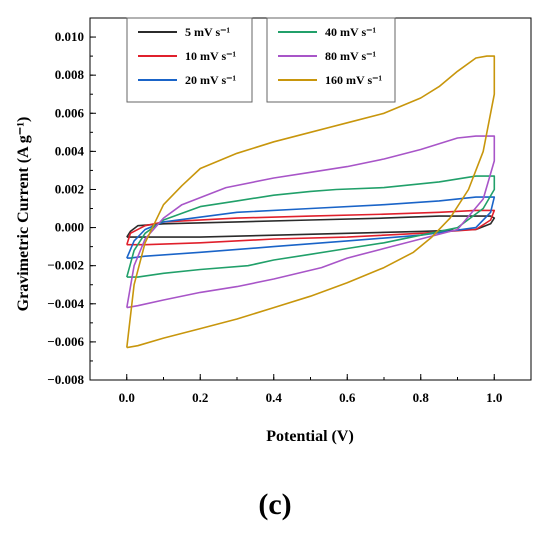 This screenshot has height=543, width=550. Describe the element at coordinates (69, 188) in the screenshot. I see `y-tick-label: 0.002` at that location.